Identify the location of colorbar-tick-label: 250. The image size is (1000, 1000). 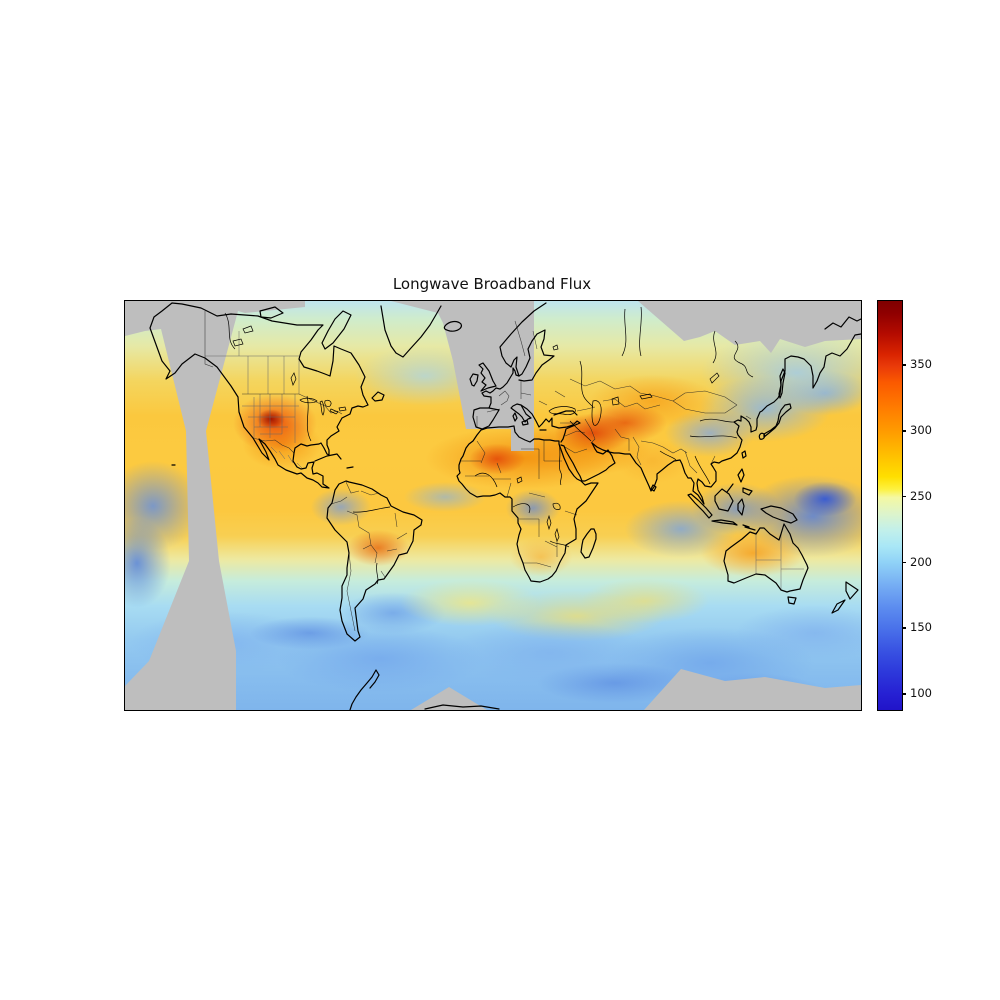
(921, 495).